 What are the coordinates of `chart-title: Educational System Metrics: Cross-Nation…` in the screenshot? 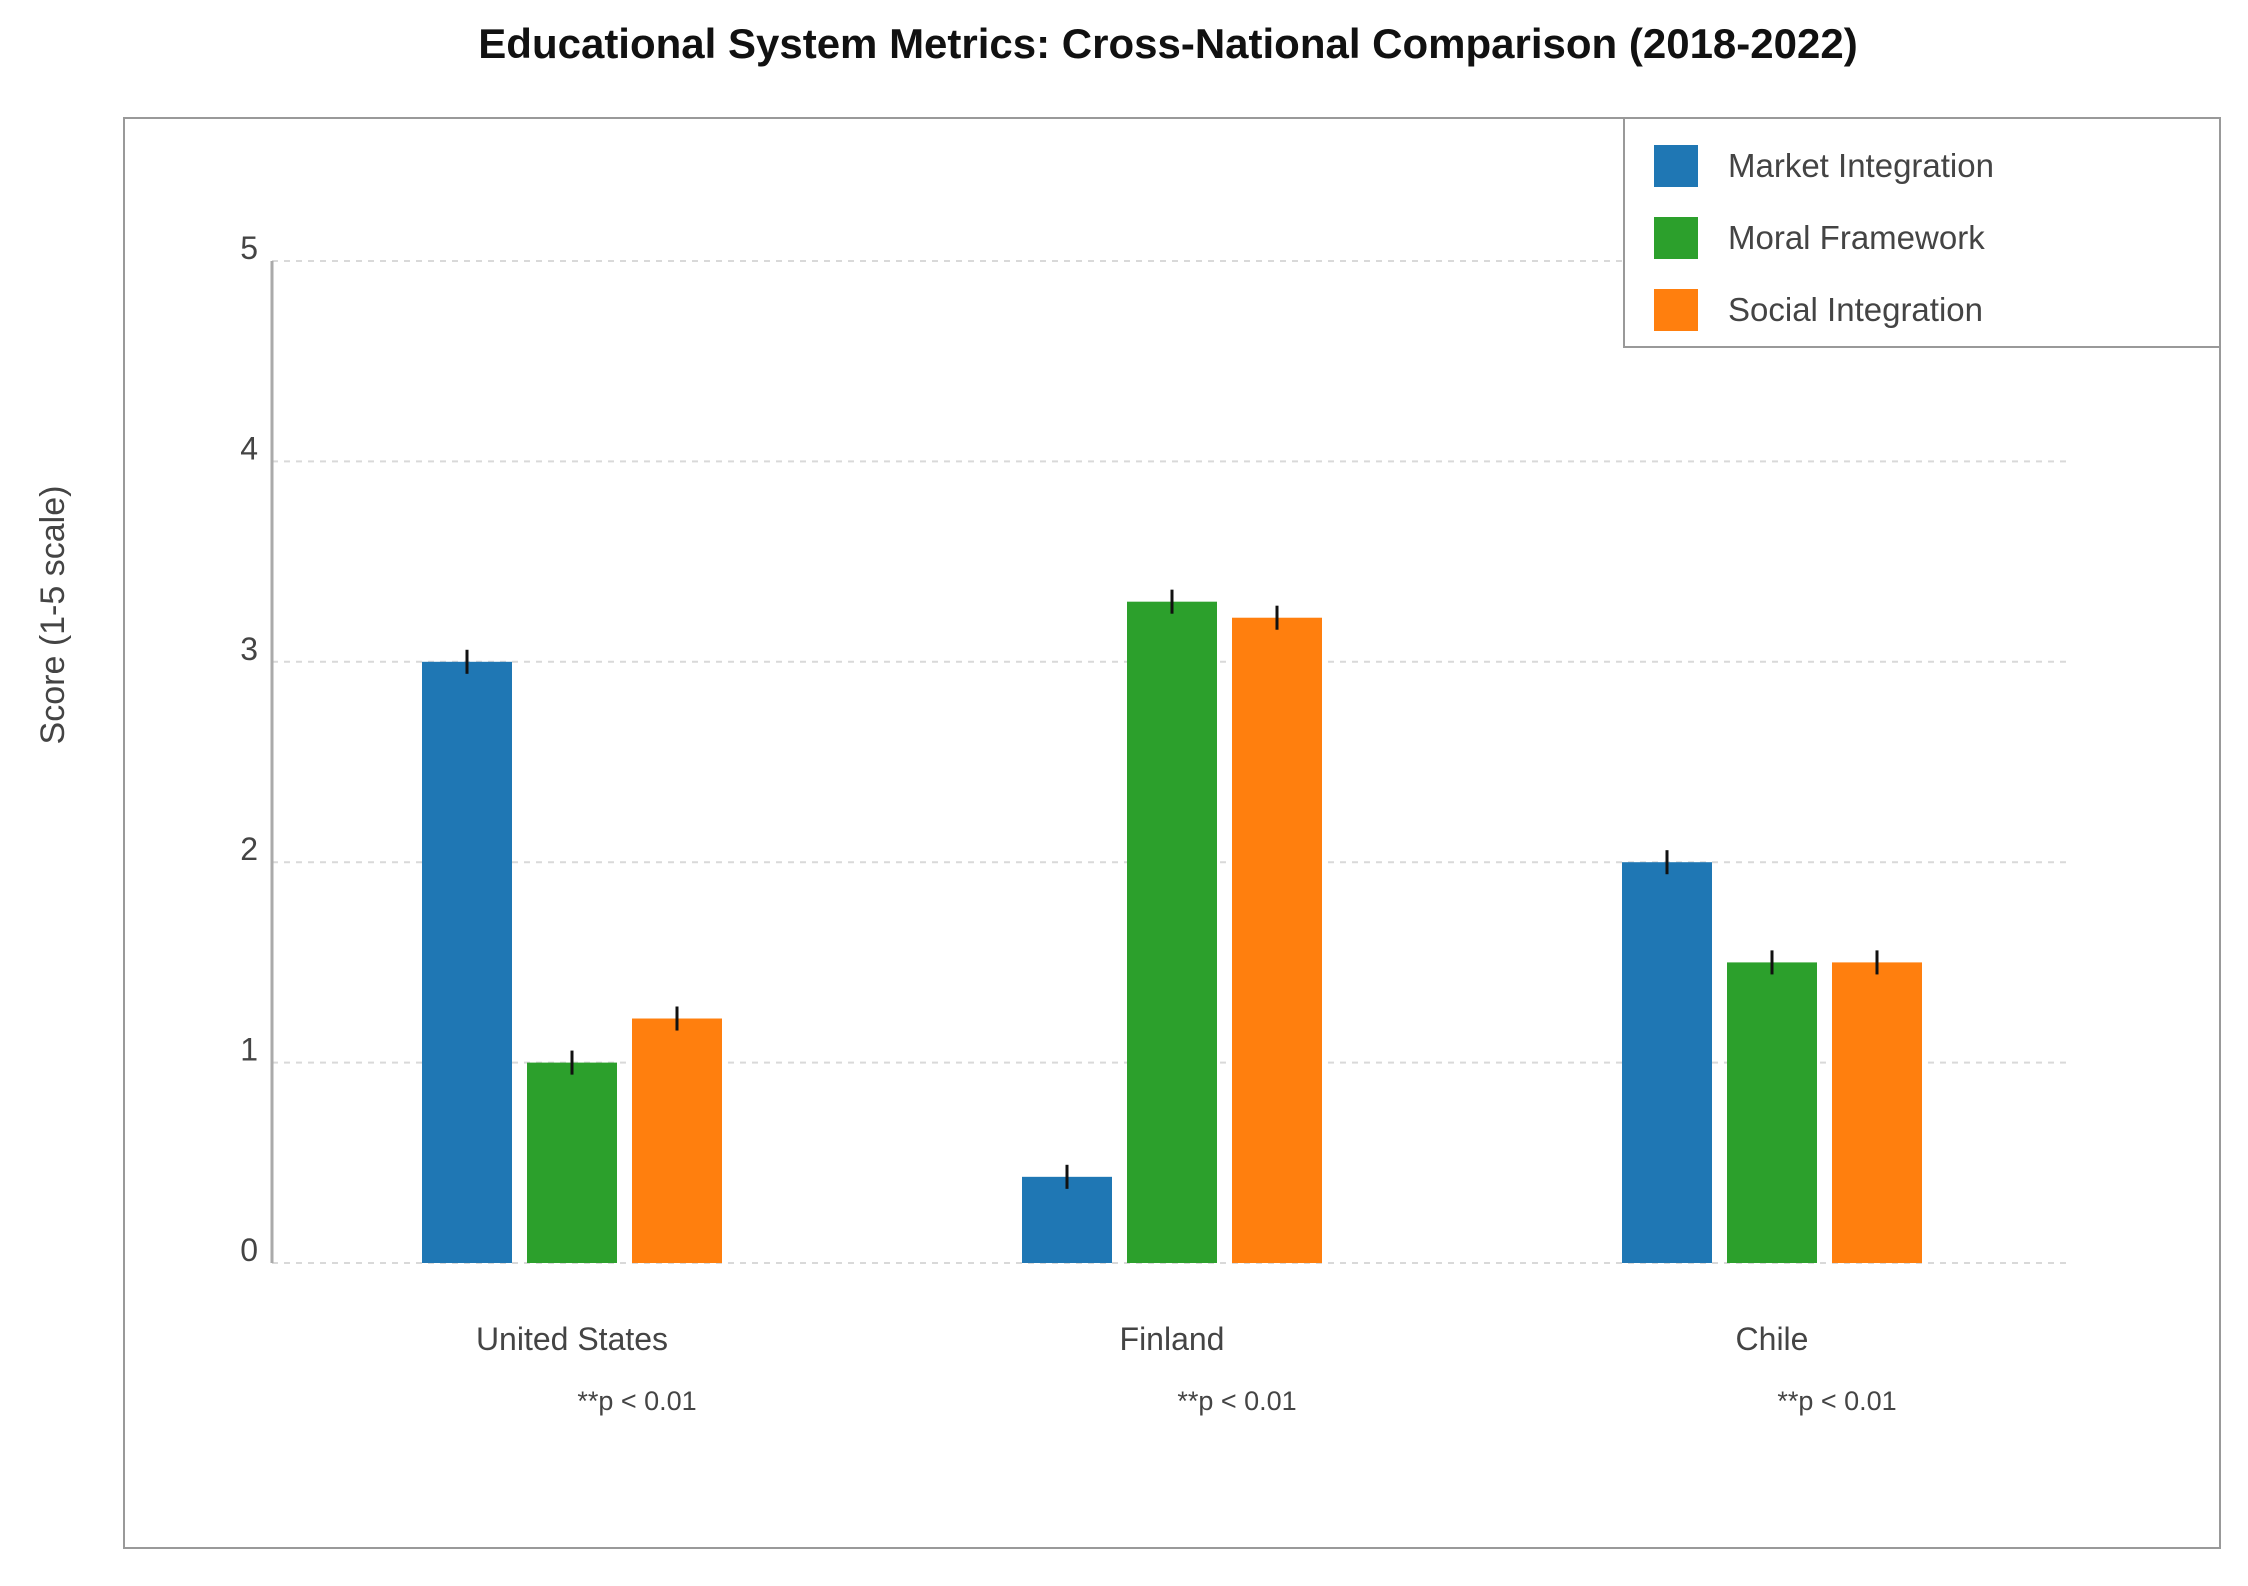 It's located at (1167, 43).